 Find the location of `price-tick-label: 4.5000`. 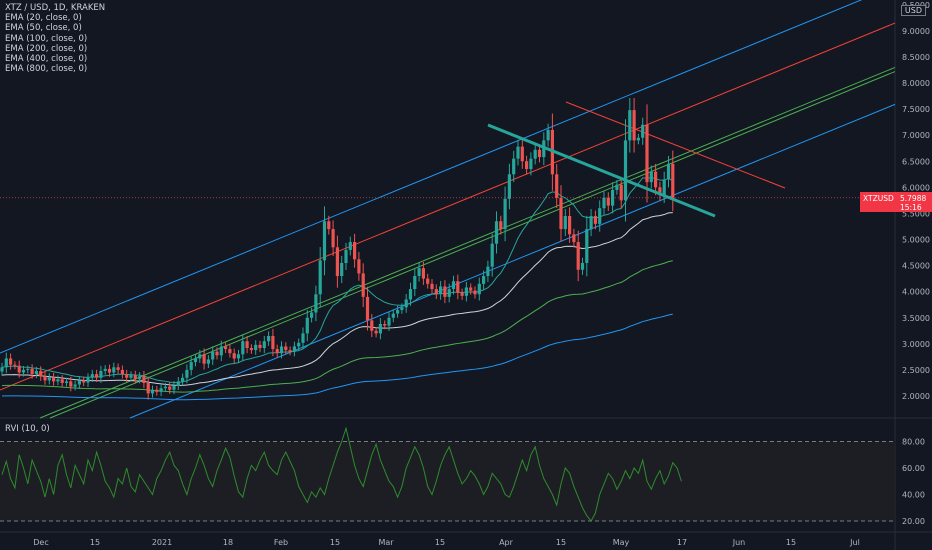

price-tick-label: 4.5000 is located at coordinates (916, 266).